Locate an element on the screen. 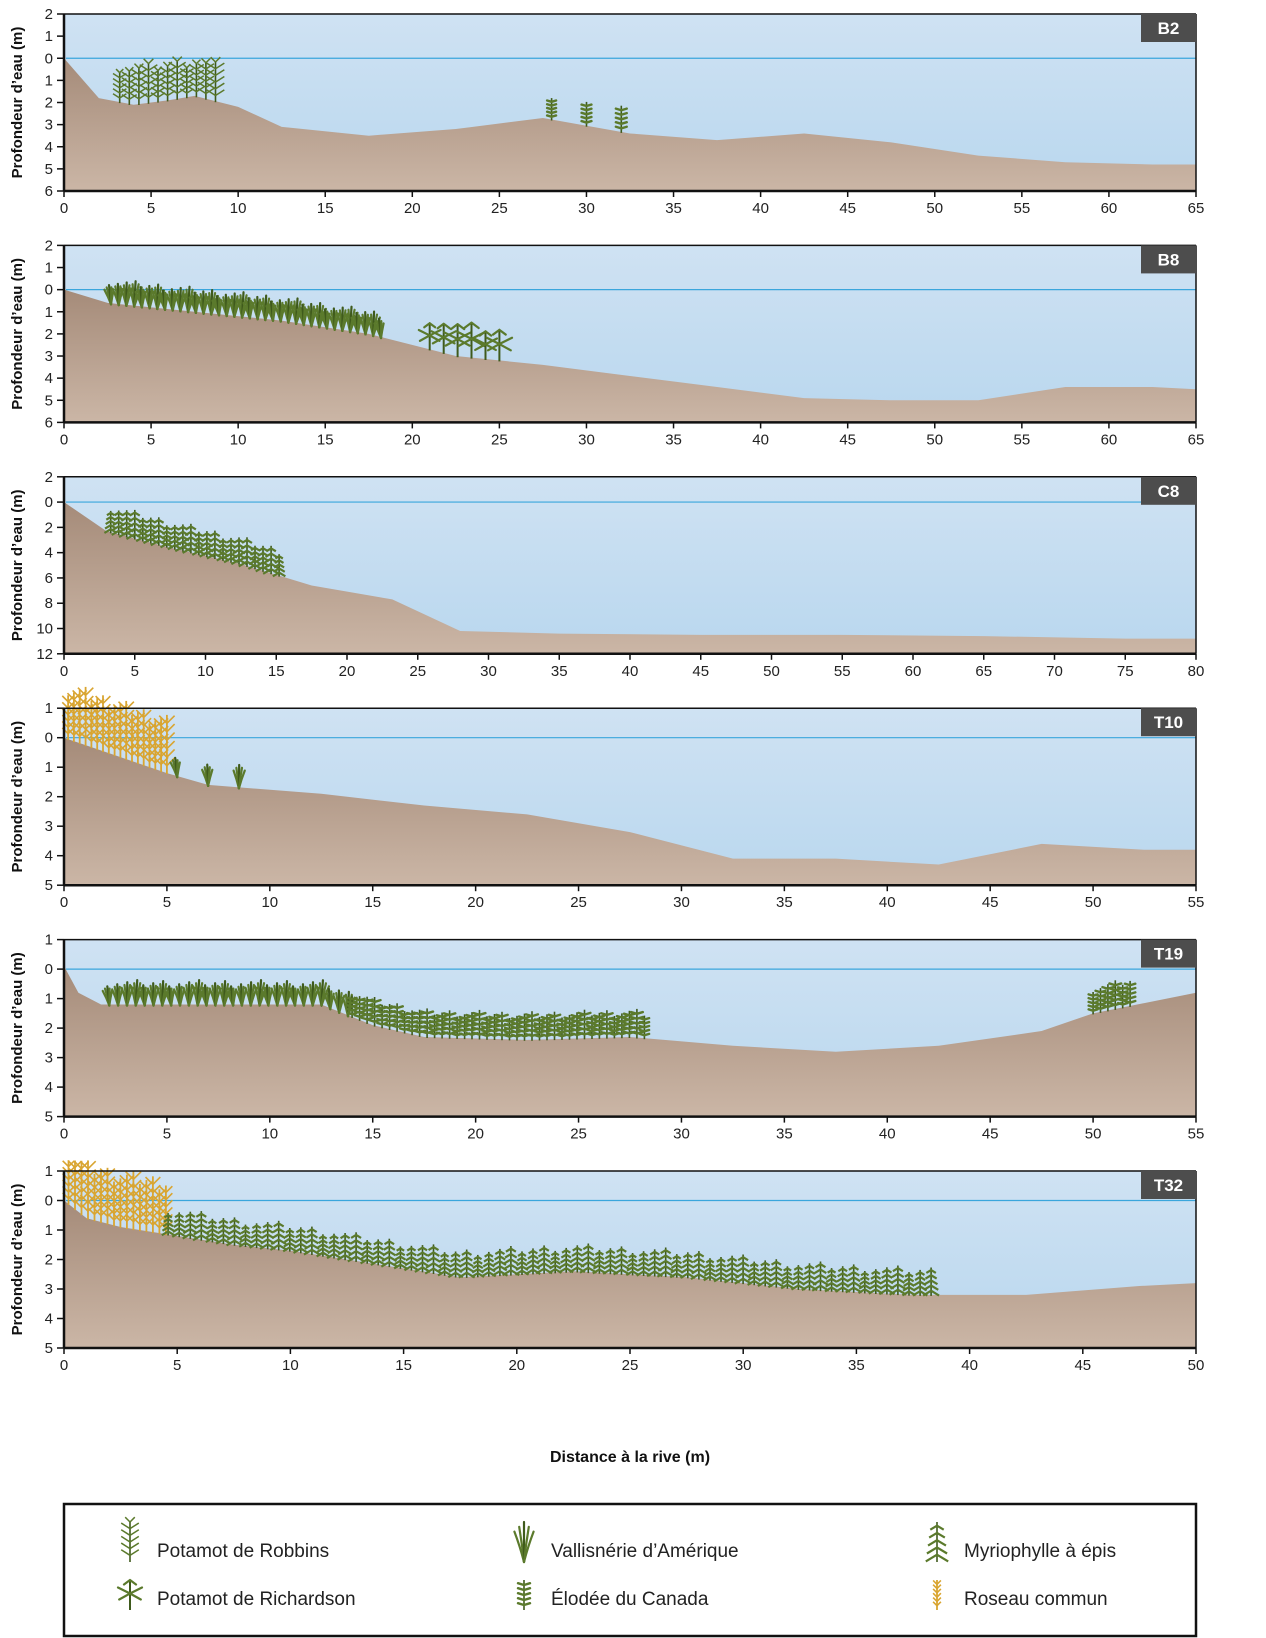  legend-item: Vallisnérie d’Amérique is located at coordinates (626, 1542).